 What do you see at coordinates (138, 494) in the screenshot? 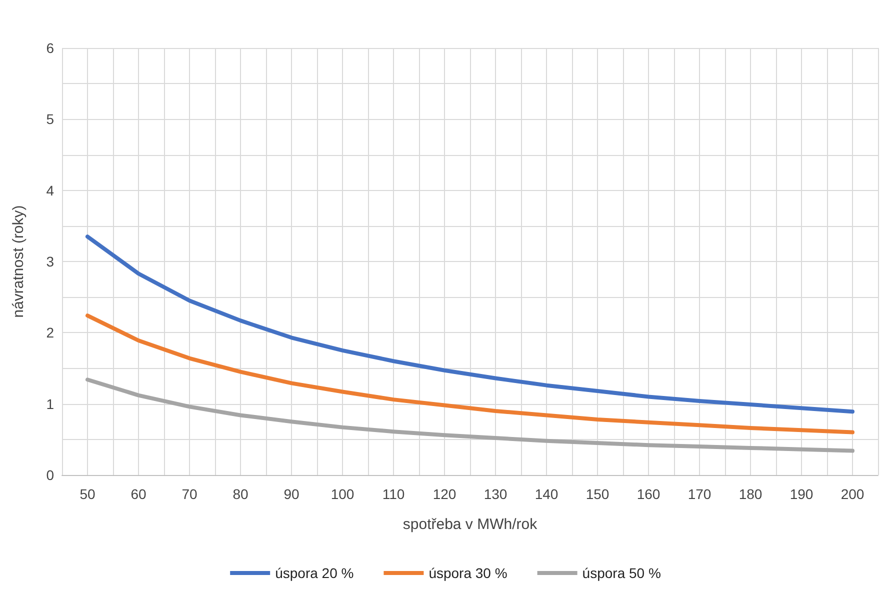
I see `x-tick-label: 60` at bounding box center [138, 494].